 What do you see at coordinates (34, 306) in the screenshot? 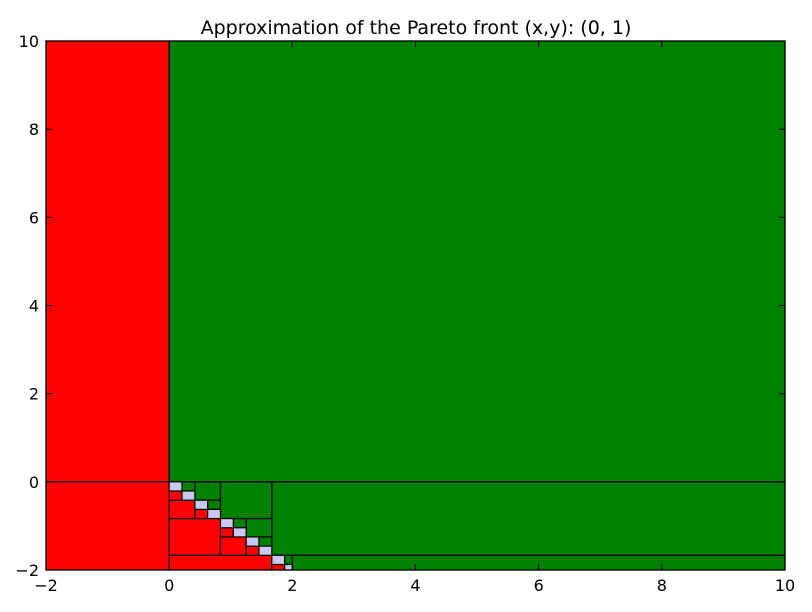
I see `y-tick-label: 4` at bounding box center [34, 306].